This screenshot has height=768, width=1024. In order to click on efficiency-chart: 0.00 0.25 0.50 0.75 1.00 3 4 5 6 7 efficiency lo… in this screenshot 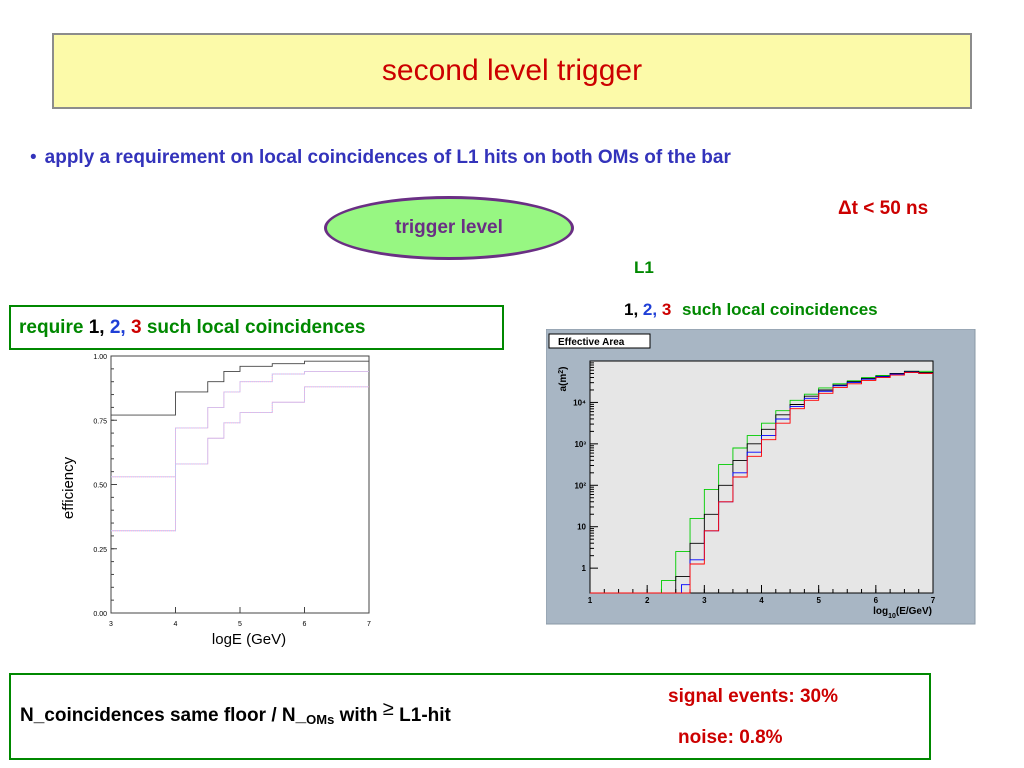, I will do `click(215, 501)`.